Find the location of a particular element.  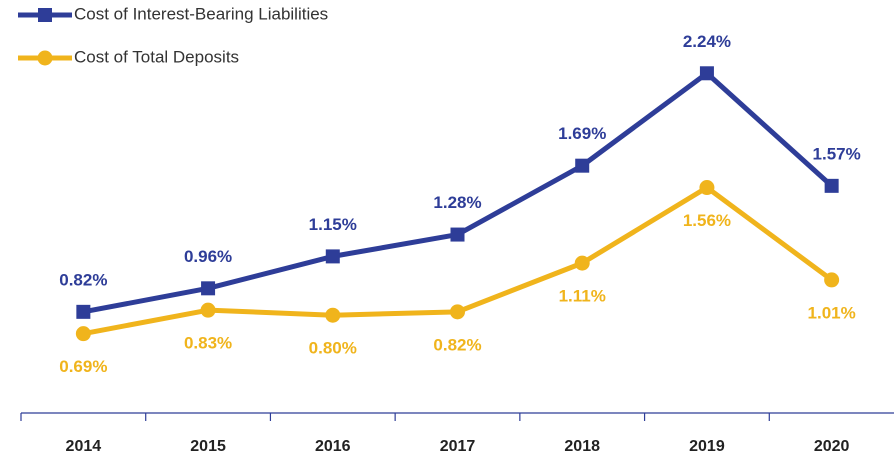

data-label: 0.69% is located at coordinates (83, 366).